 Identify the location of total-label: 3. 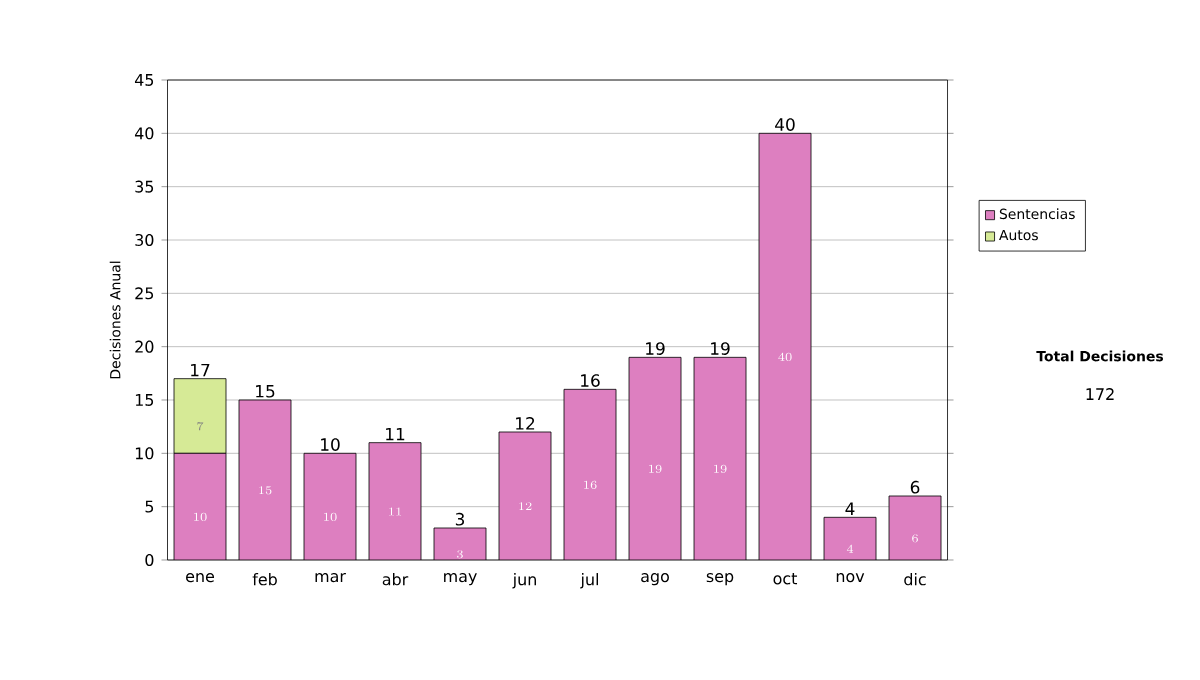
(460, 519).